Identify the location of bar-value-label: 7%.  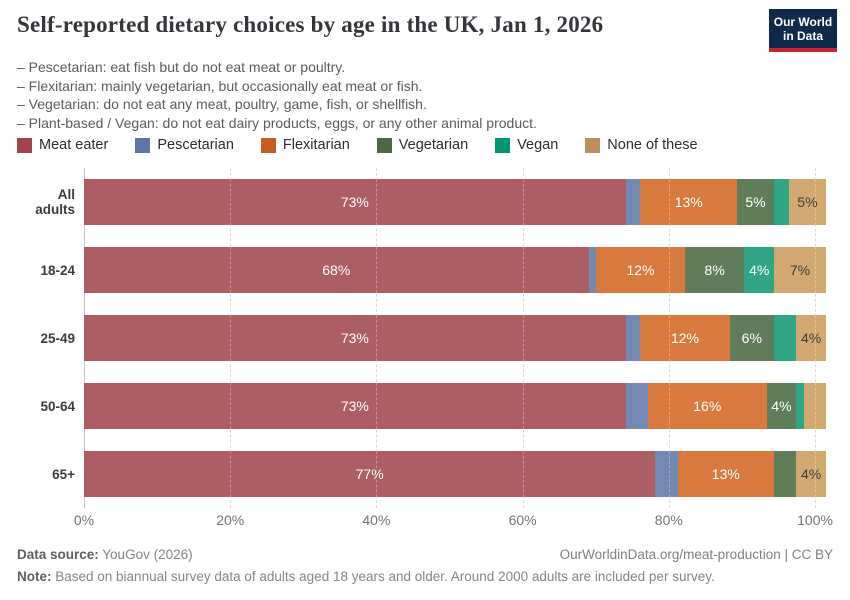
(800, 270).